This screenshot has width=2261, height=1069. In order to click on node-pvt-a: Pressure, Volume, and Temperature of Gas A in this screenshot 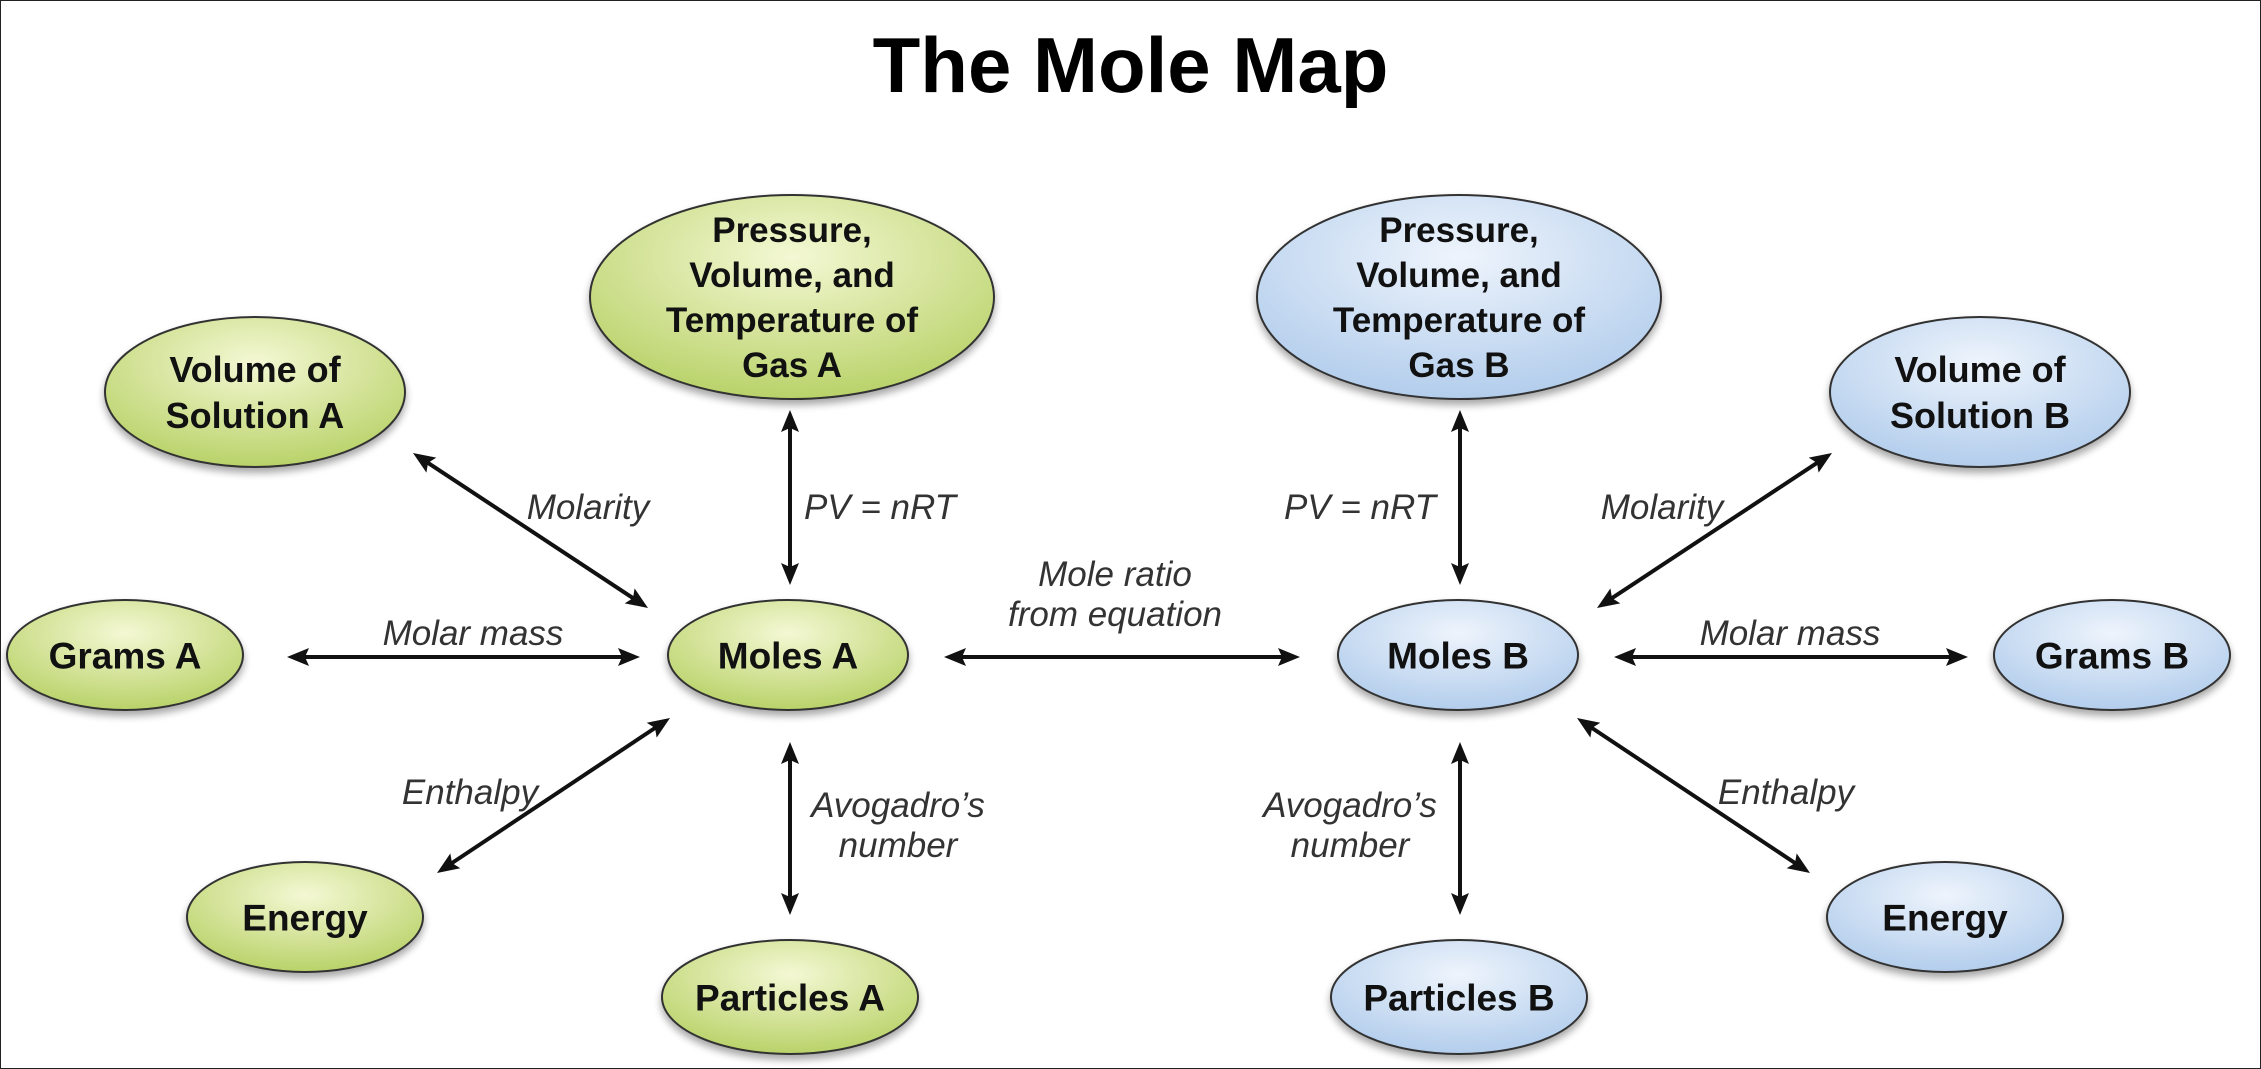, I will do `click(792, 297)`.